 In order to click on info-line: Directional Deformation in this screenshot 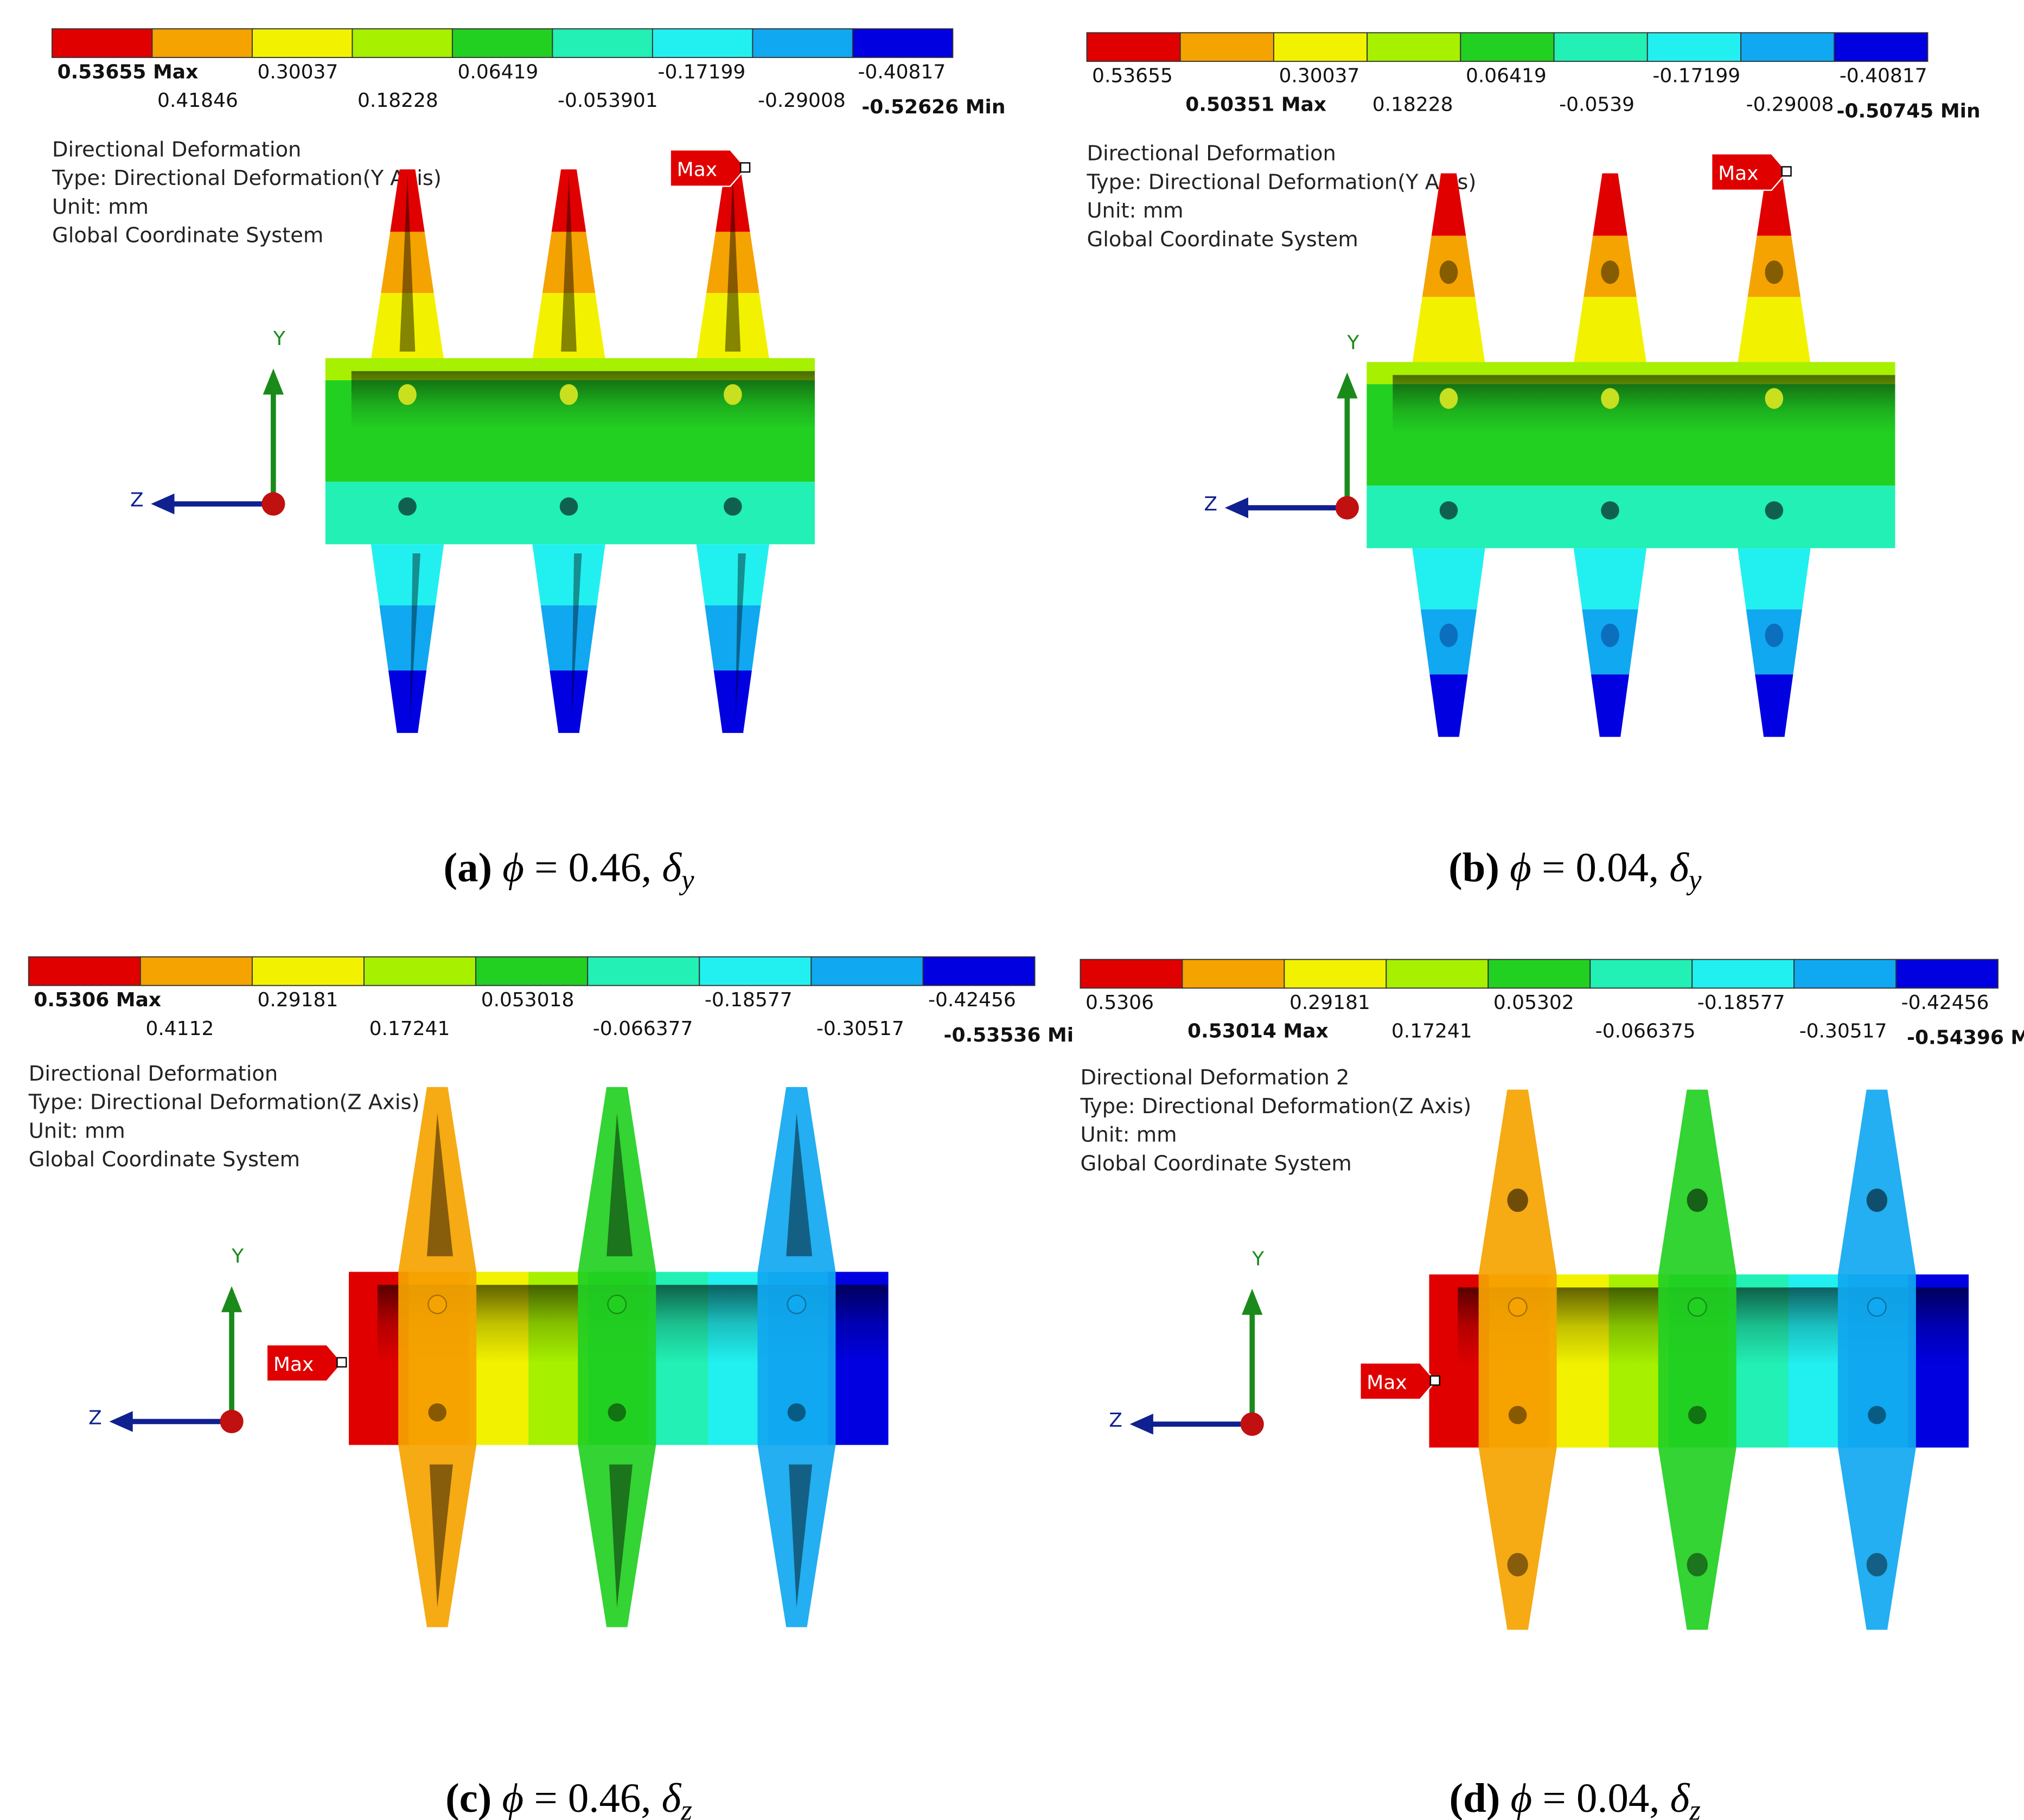, I will do `click(153, 1074)`.